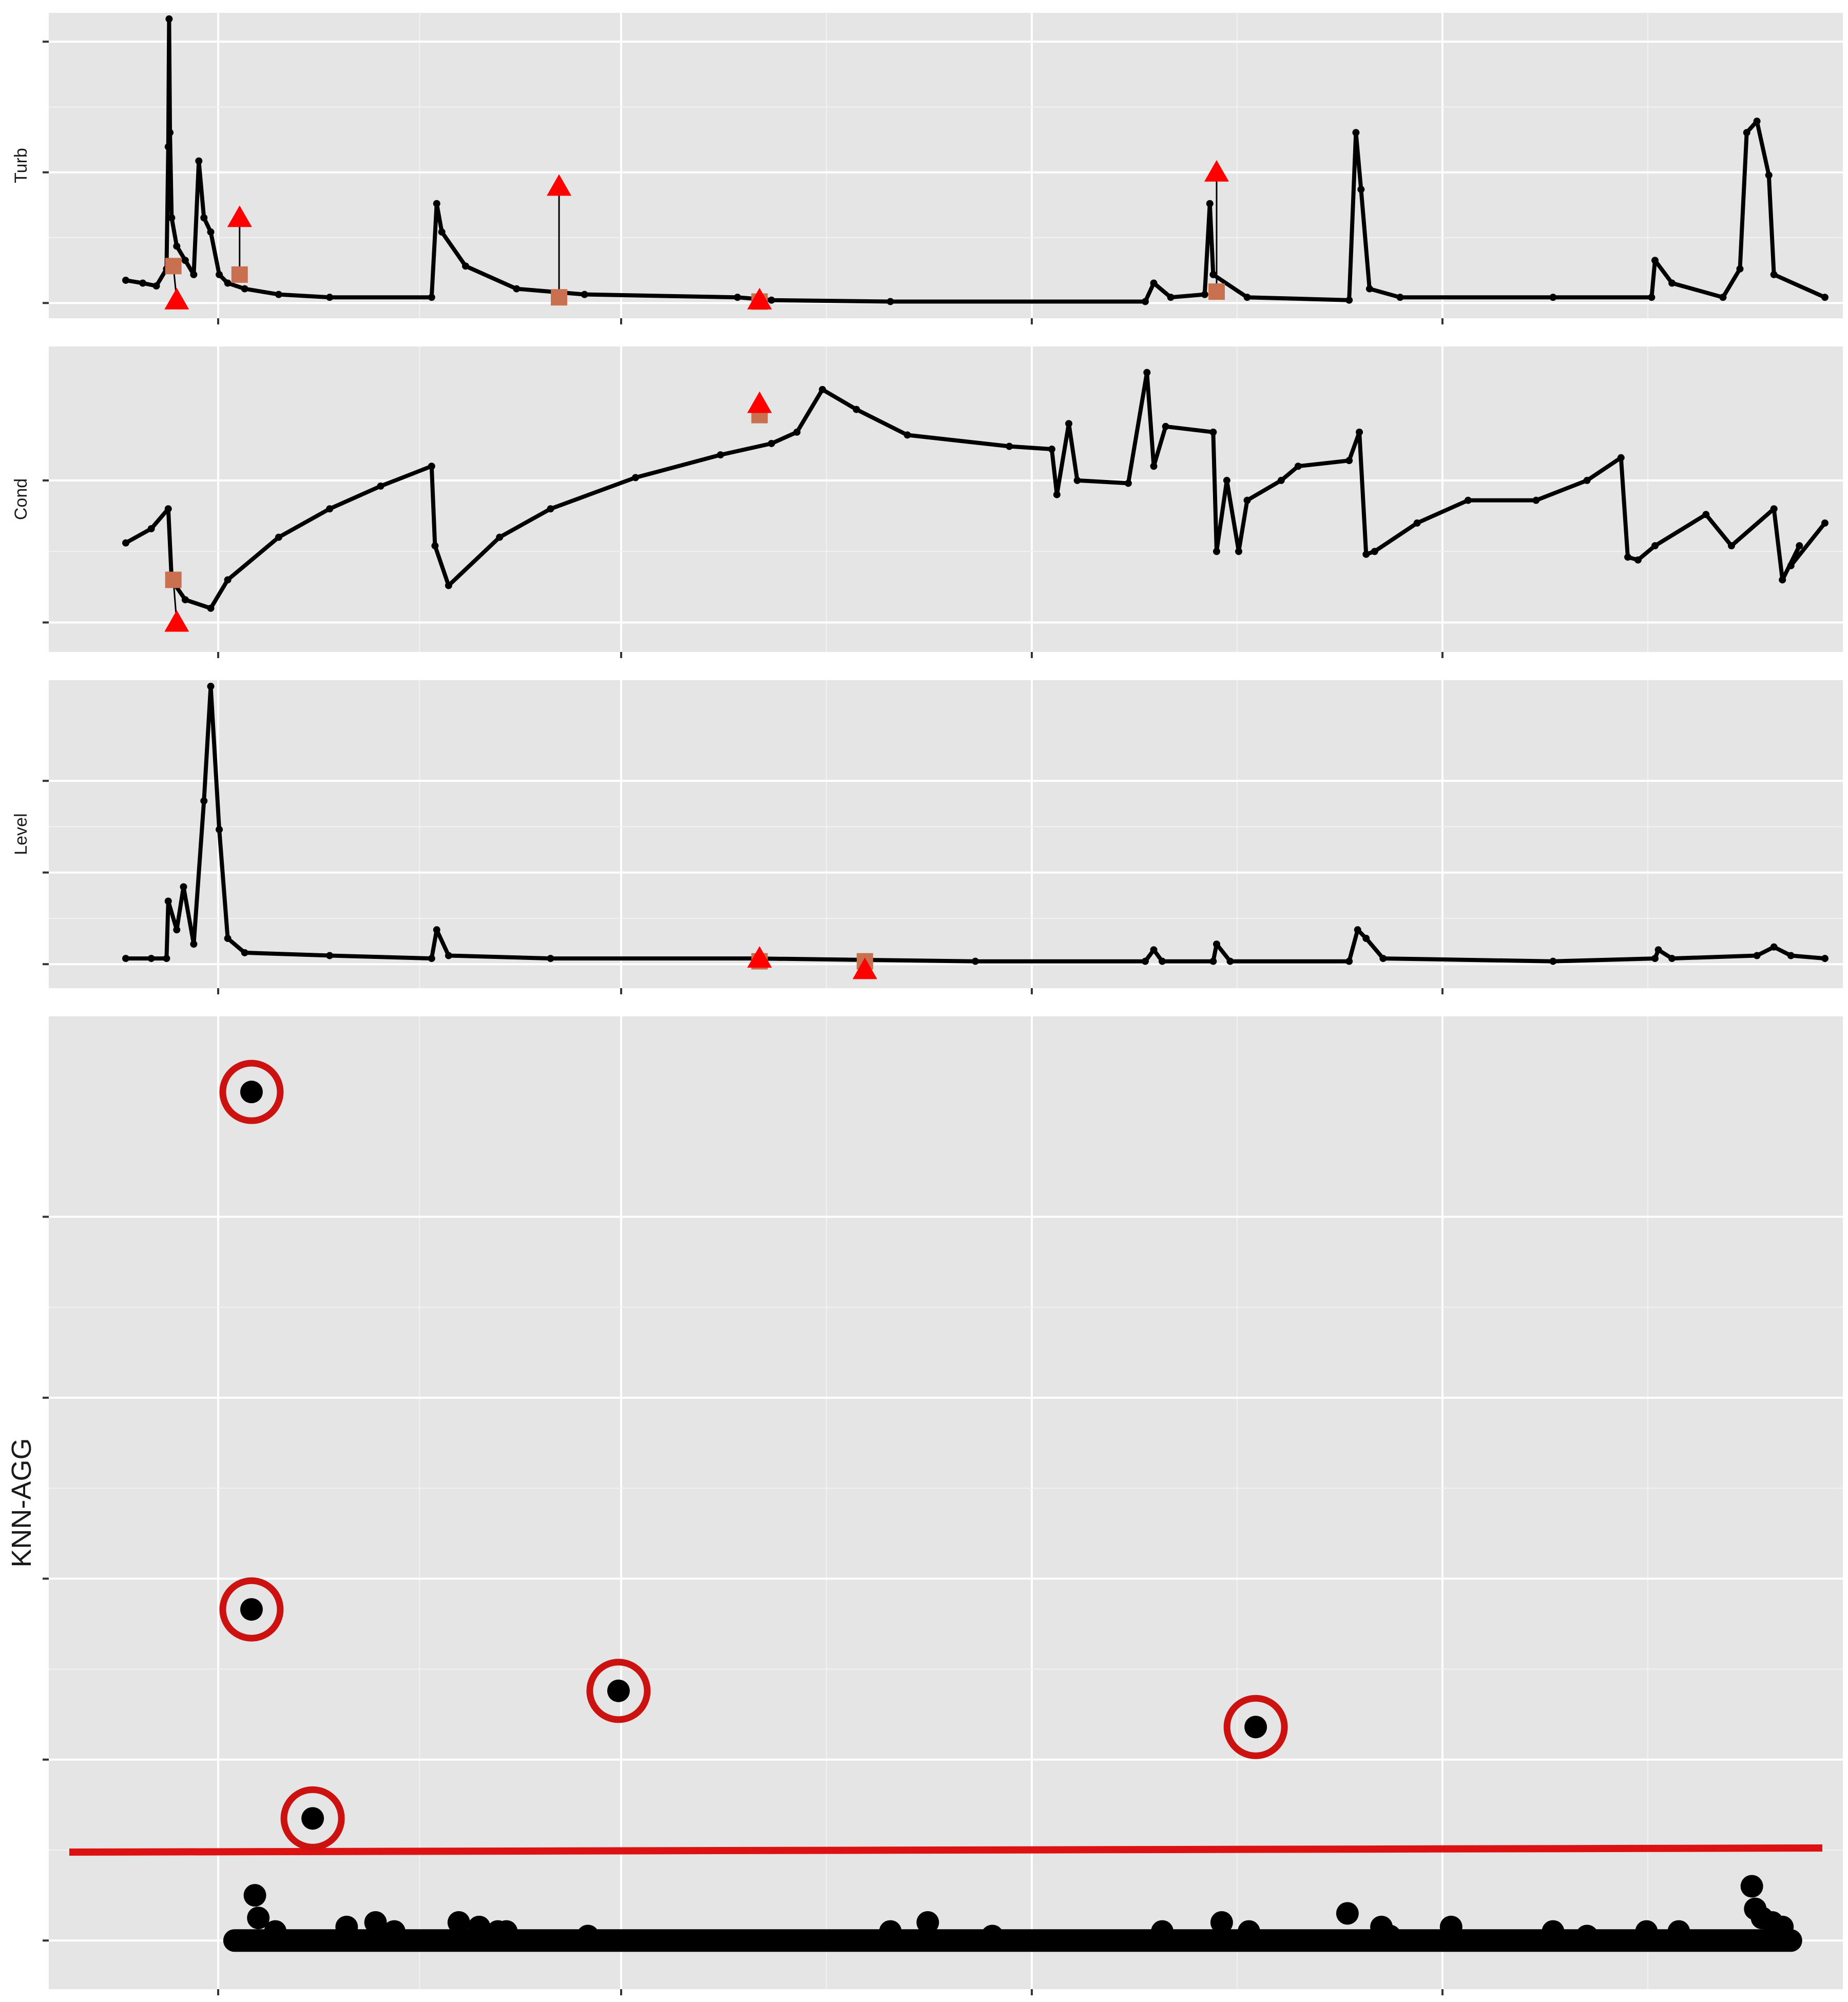 The image size is (1848, 2002). Describe the element at coordinates (946, 834) in the screenshot. I see `panel-background` at that location.